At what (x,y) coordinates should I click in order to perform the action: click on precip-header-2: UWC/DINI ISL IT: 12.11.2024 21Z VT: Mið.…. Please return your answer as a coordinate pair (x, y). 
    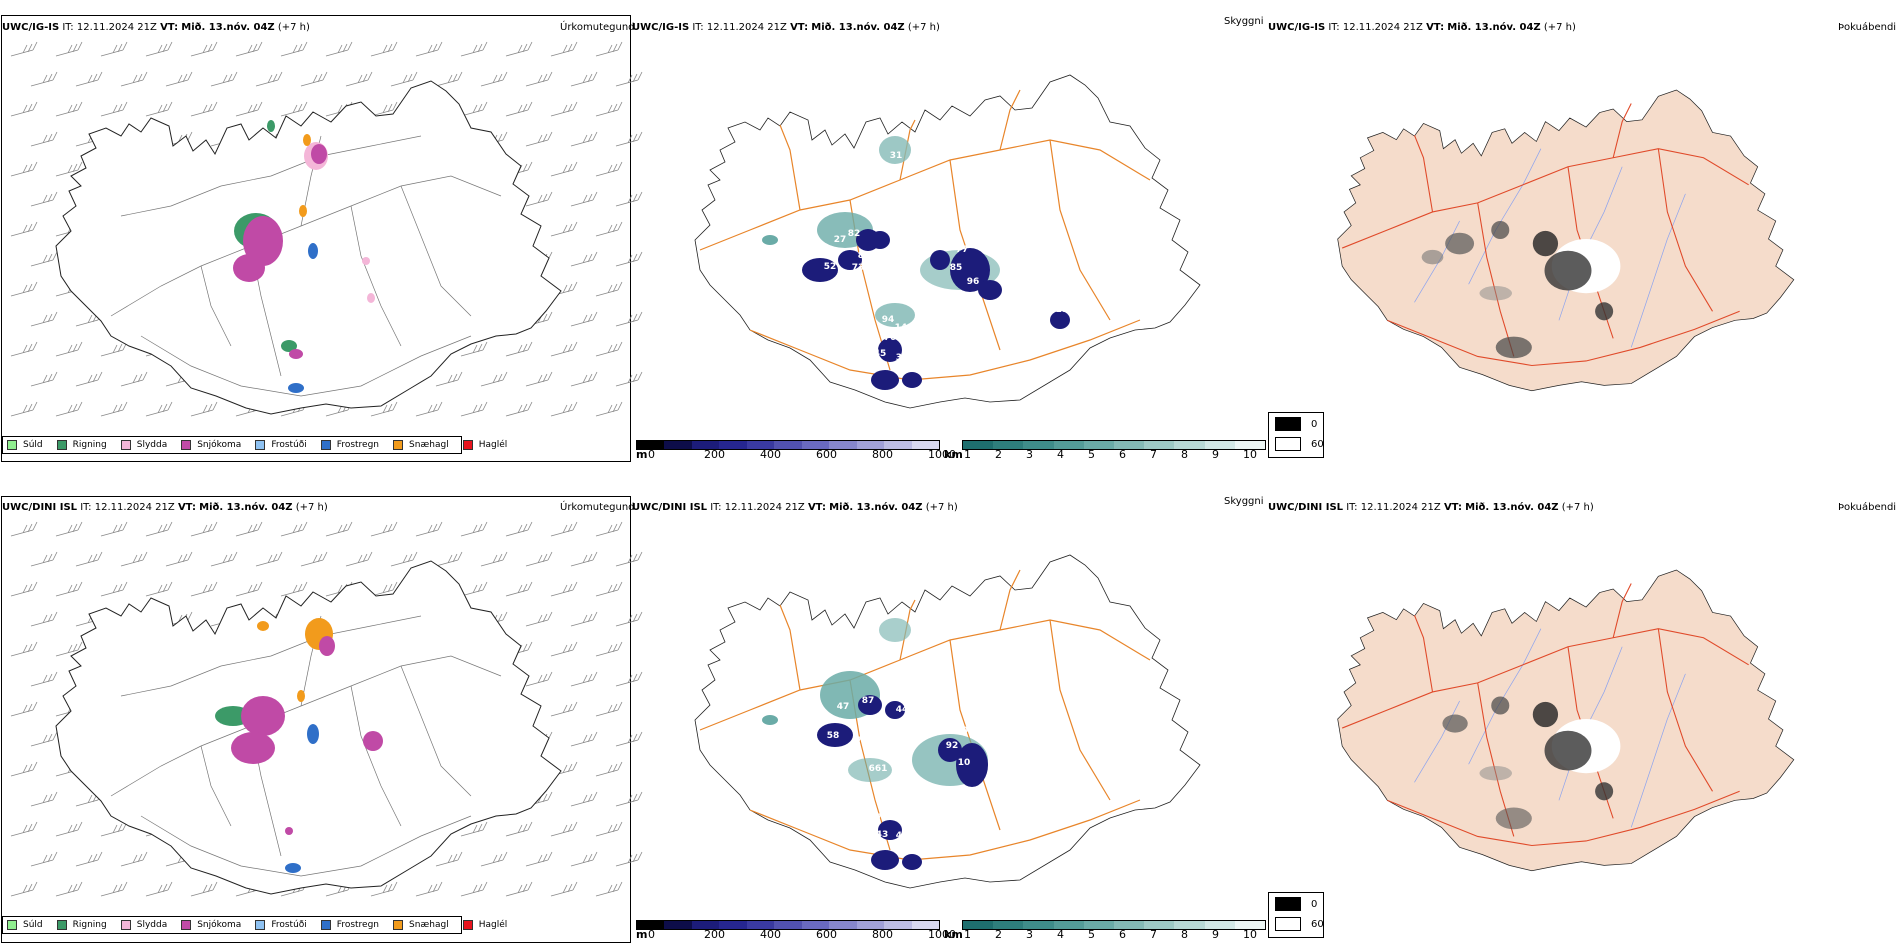
    Looking at the image, I should click on (165, 507).